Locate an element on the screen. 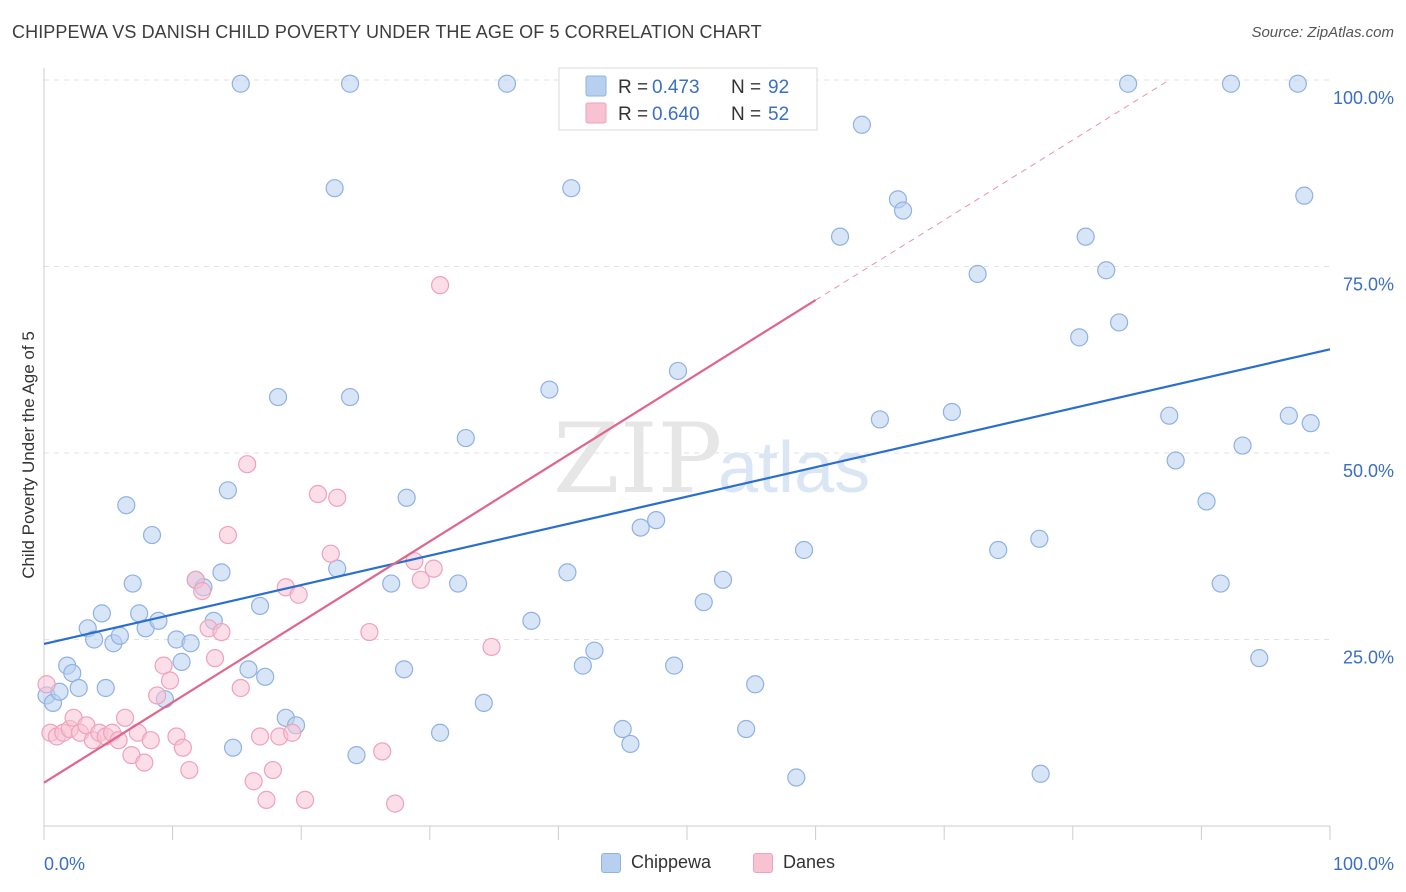 The image size is (1406, 892). y-tick-label: 25.0% is located at coordinates (1368, 658).